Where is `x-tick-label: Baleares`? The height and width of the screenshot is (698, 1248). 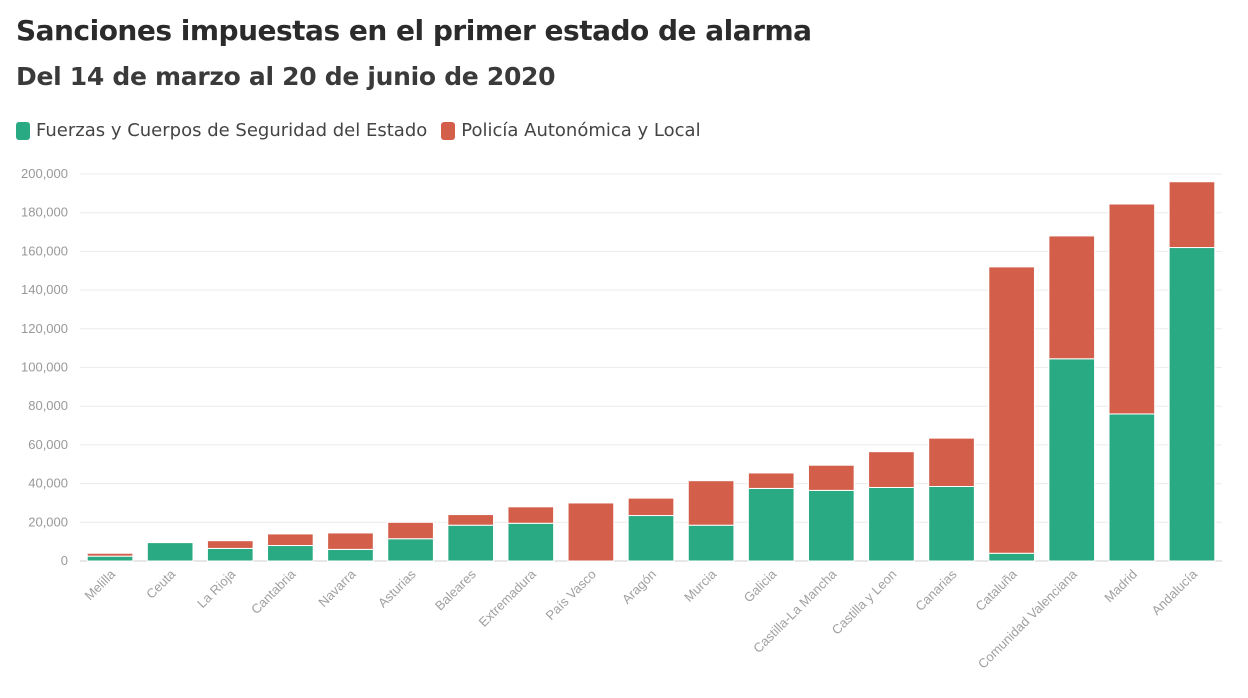 x-tick-label: Baleares is located at coordinates (455, 589).